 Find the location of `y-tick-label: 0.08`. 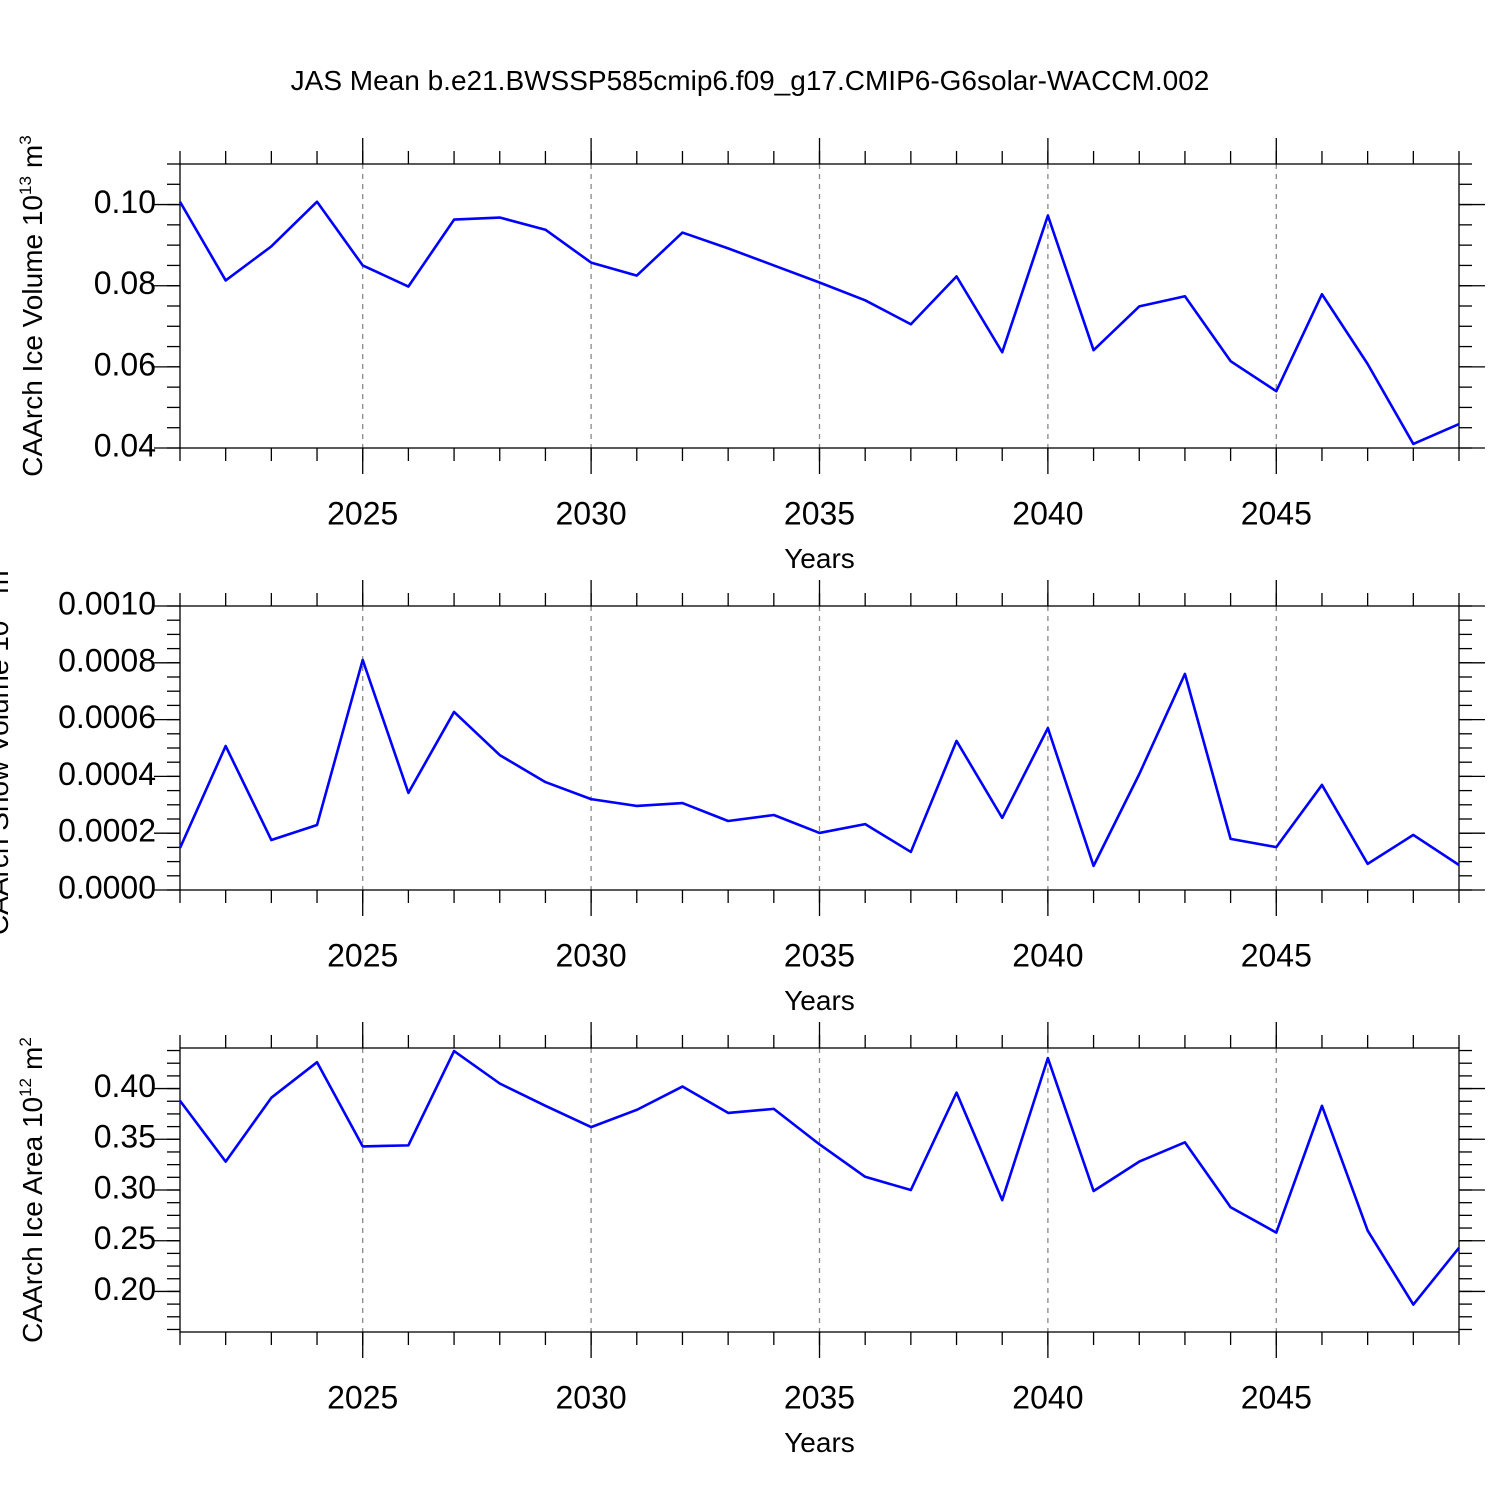

y-tick-label: 0.08 is located at coordinates (125, 283).